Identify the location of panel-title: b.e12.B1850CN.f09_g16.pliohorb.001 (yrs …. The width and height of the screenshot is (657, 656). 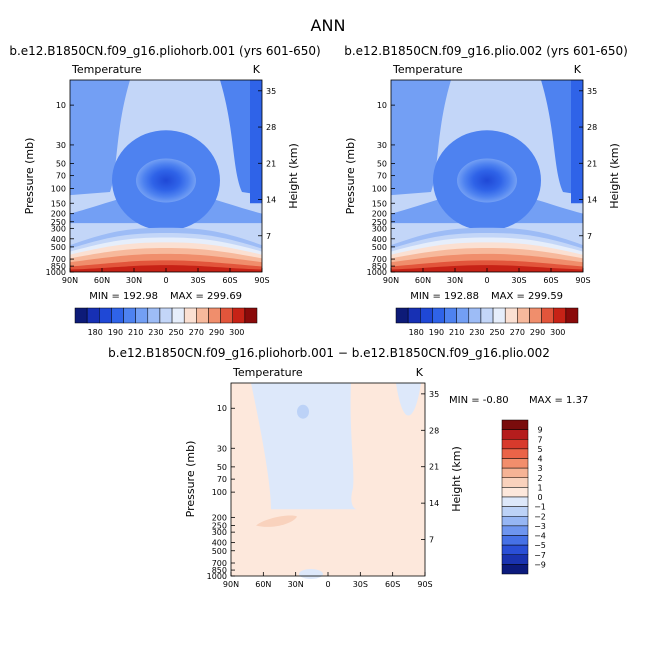
(164, 51).